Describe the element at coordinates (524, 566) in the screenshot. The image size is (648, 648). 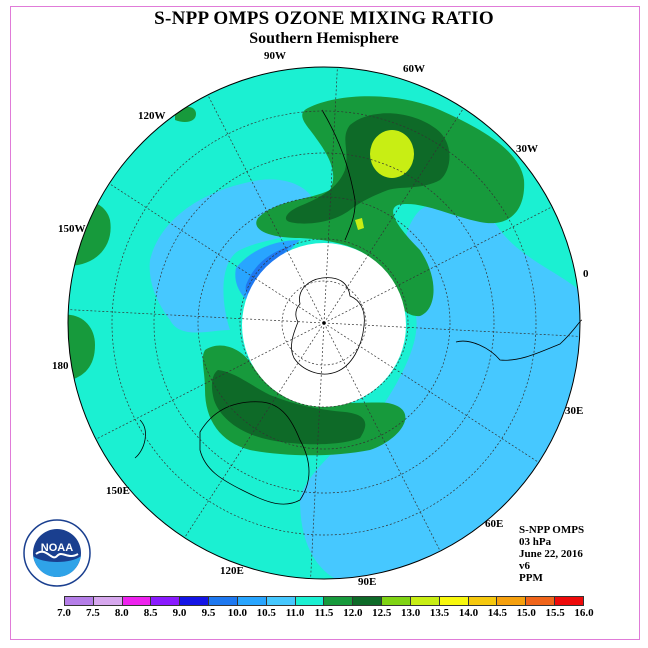
I see `info-version: v6` at that location.